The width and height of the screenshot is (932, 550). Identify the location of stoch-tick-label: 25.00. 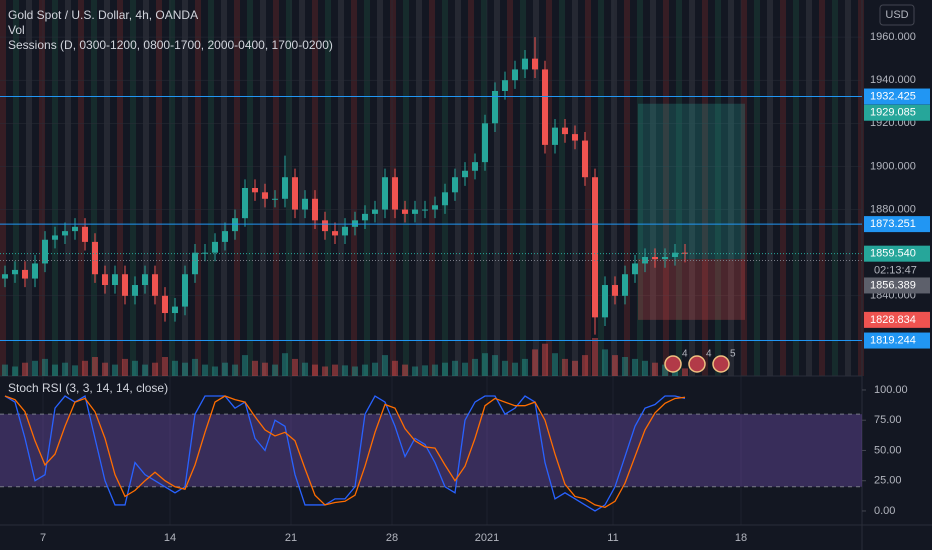
(888, 481).